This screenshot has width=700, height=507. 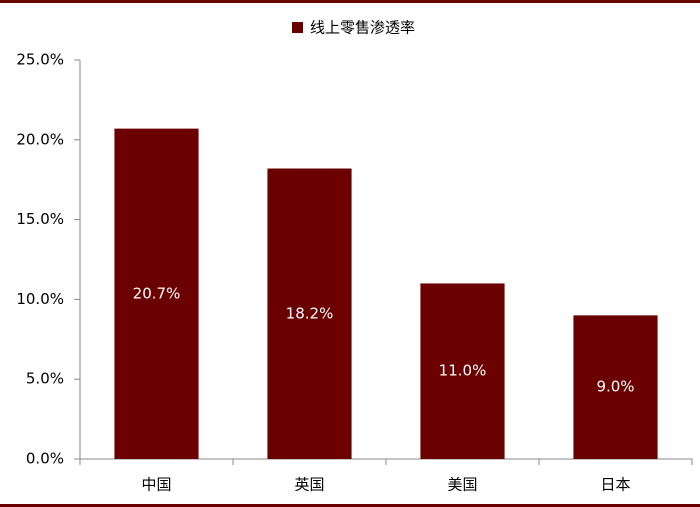 I want to click on x-tick-label: 中国, so click(x=156, y=485).